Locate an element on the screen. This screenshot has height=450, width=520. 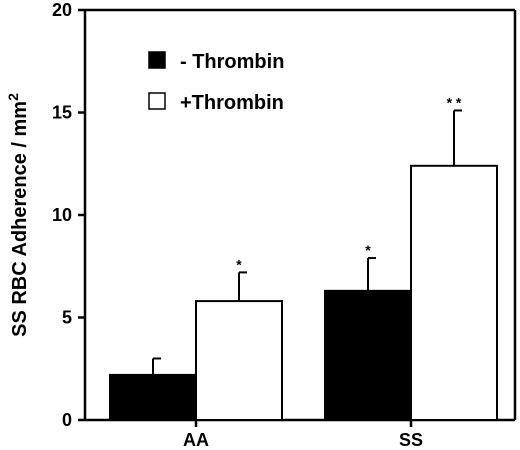
legend-label-minus-thrombin: - Thrombin is located at coordinates (232, 62).